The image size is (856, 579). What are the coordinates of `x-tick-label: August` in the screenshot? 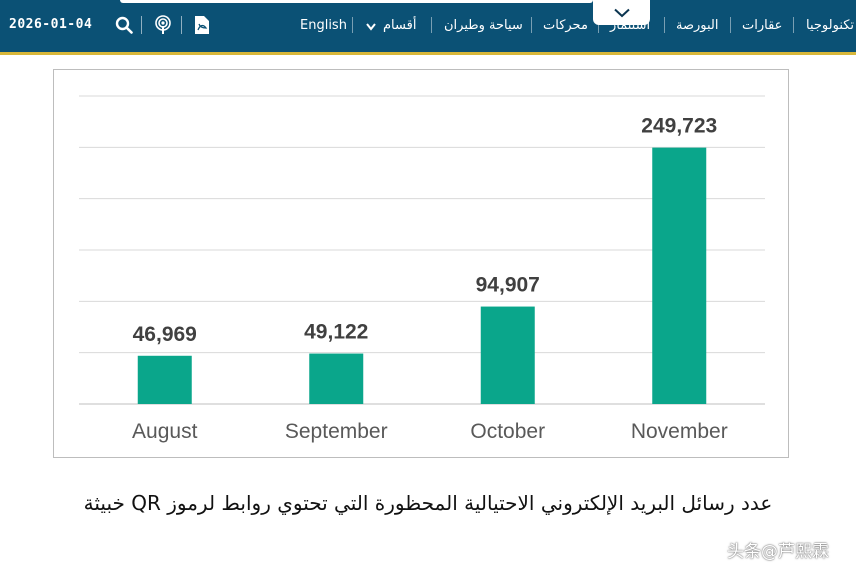 It's located at (165, 431).